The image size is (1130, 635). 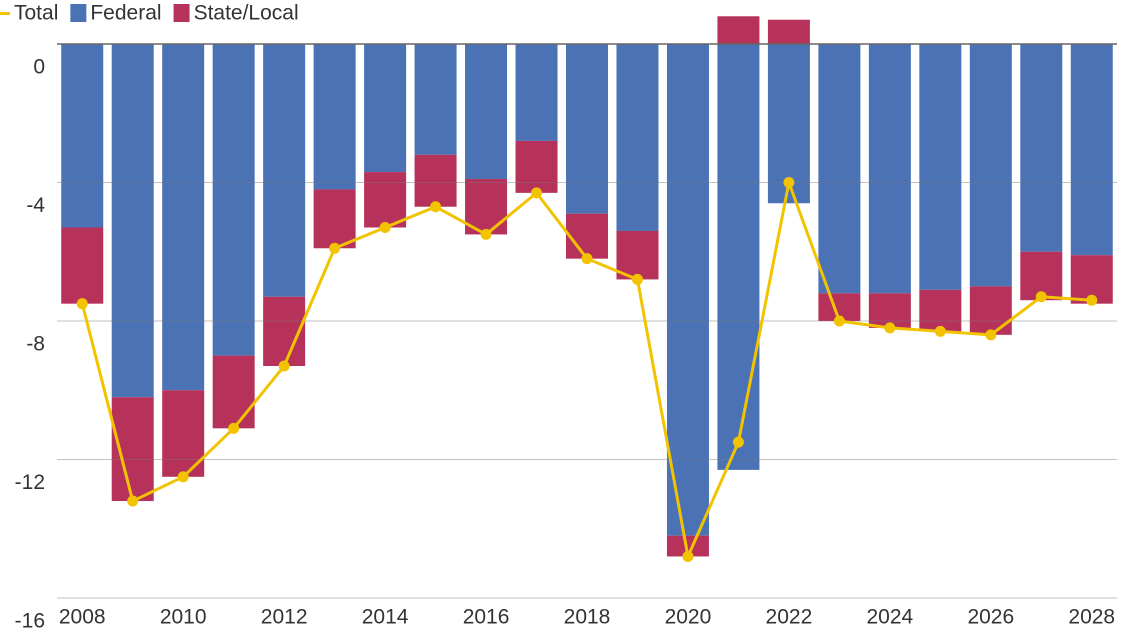 I want to click on x-tick-label: 2012, so click(x=284, y=617).